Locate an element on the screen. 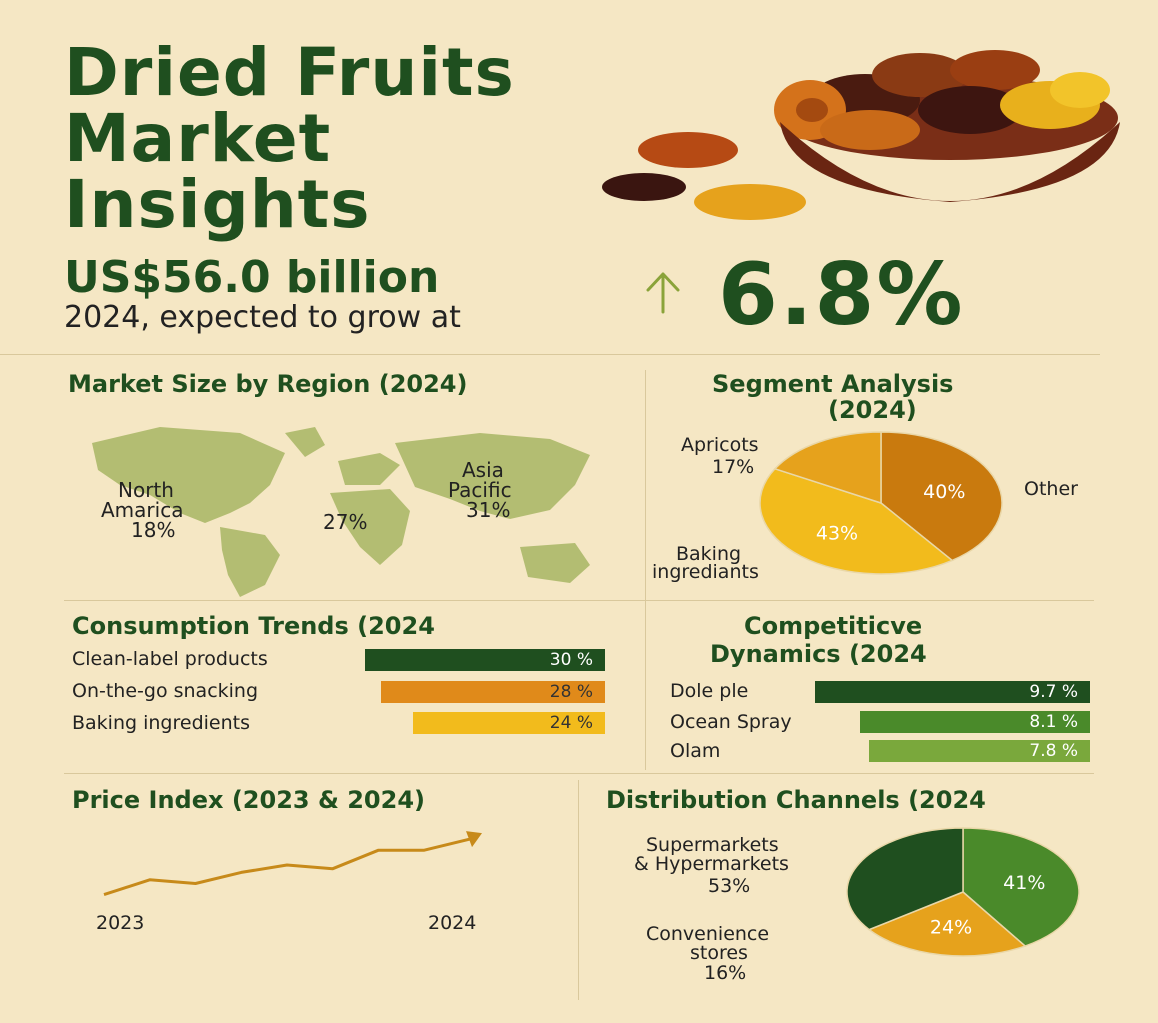 The width and height of the screenshot is (1158, 1023). dried-fruit-bowl-illustration is located at coordinates (861, 135).